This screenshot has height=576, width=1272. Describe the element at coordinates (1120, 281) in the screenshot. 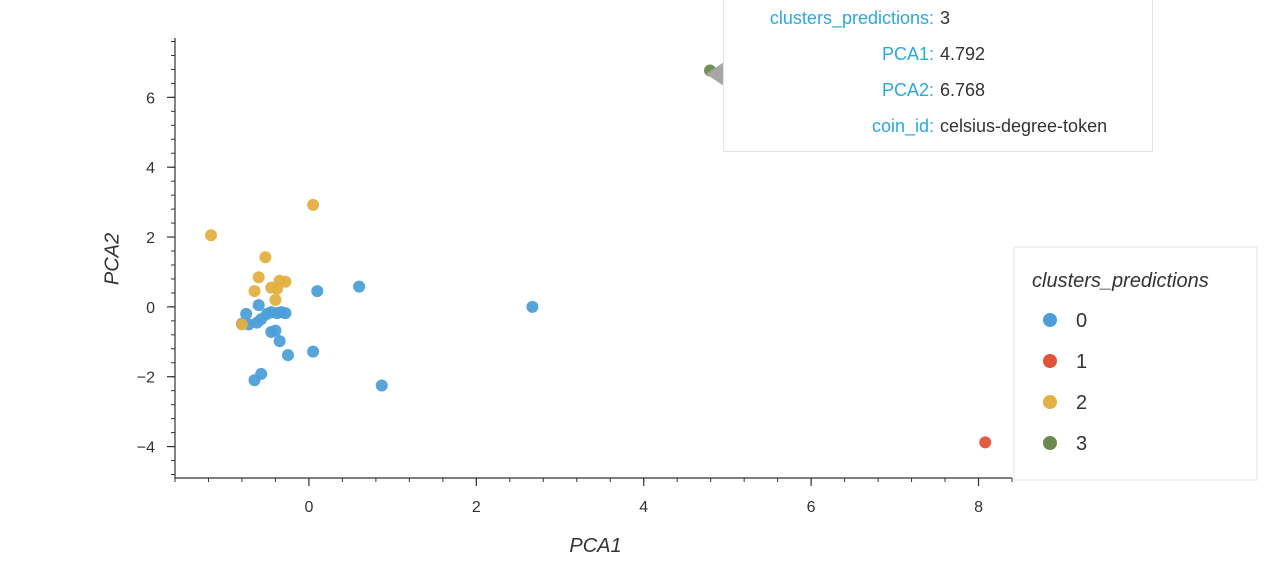

I see `legend-title: clusters_predictions` at that location.